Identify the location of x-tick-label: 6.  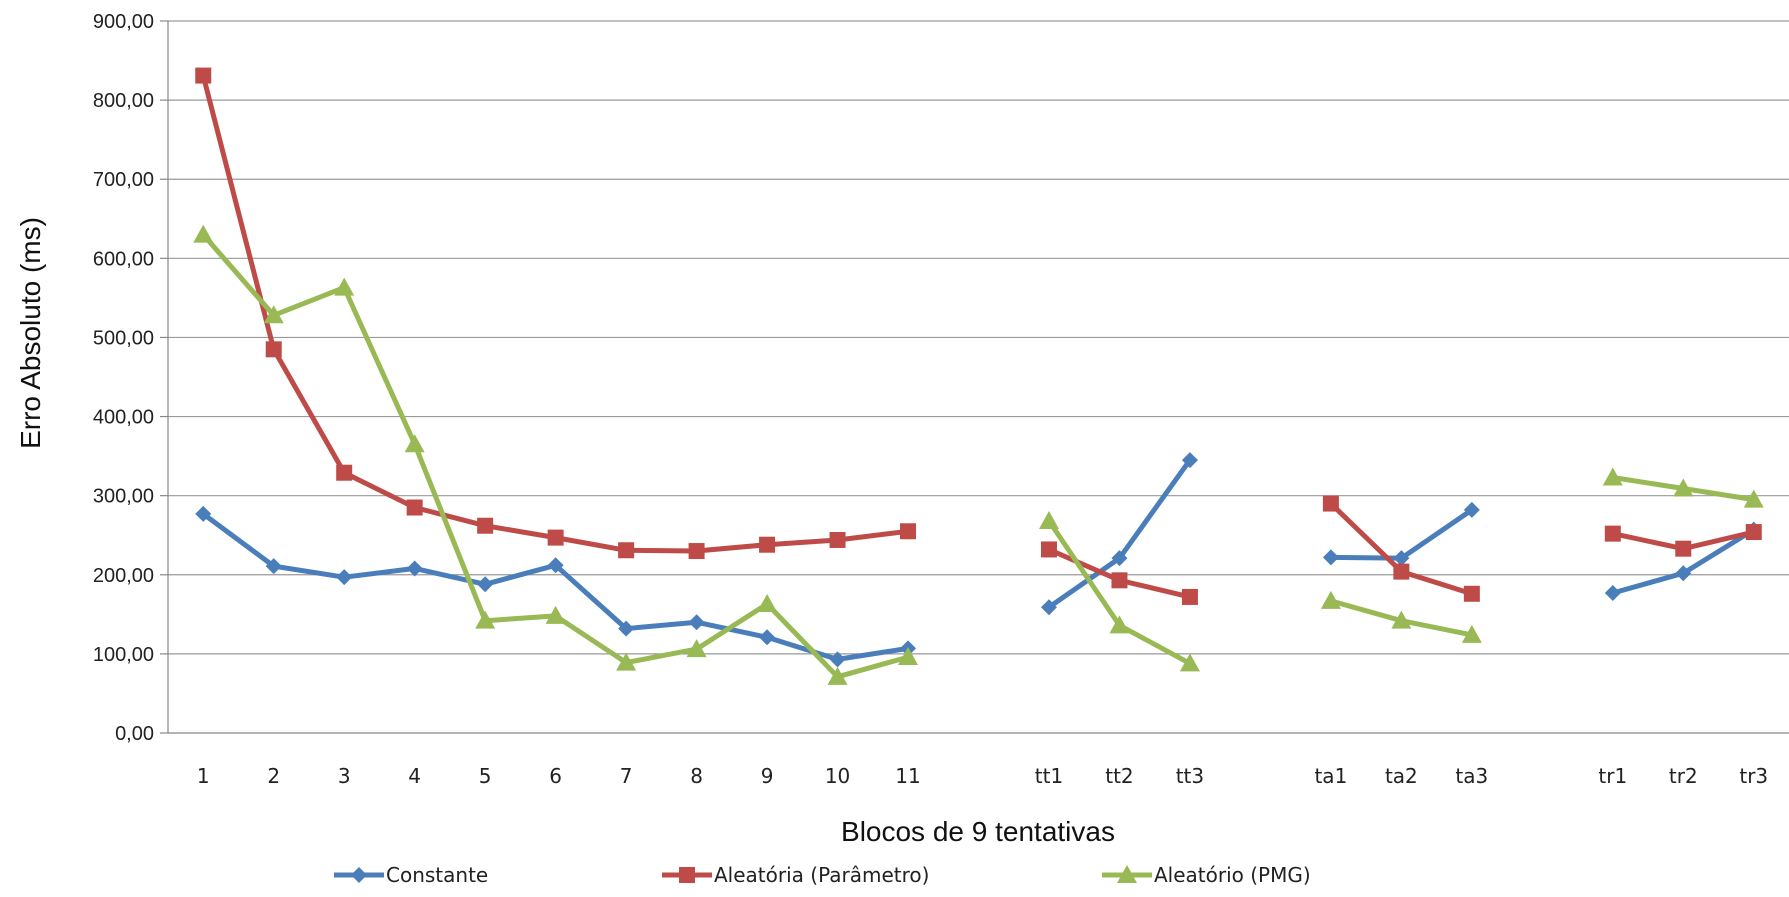
(555, 776).